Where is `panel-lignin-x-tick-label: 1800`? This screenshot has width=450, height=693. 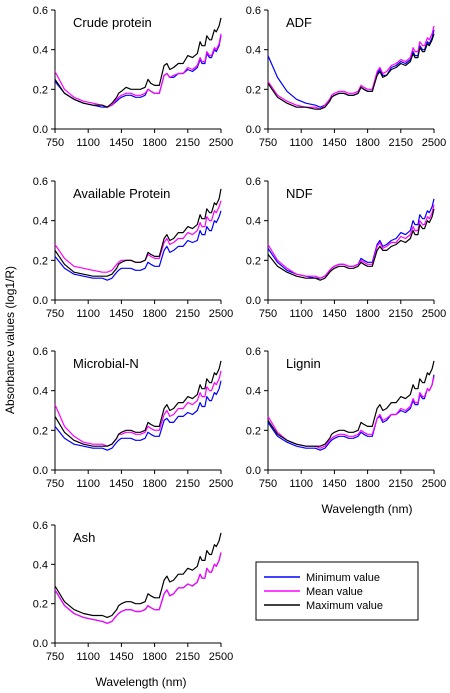 panel-lignin-x-tick-label: 1800 is located at coordinates (367, 484).